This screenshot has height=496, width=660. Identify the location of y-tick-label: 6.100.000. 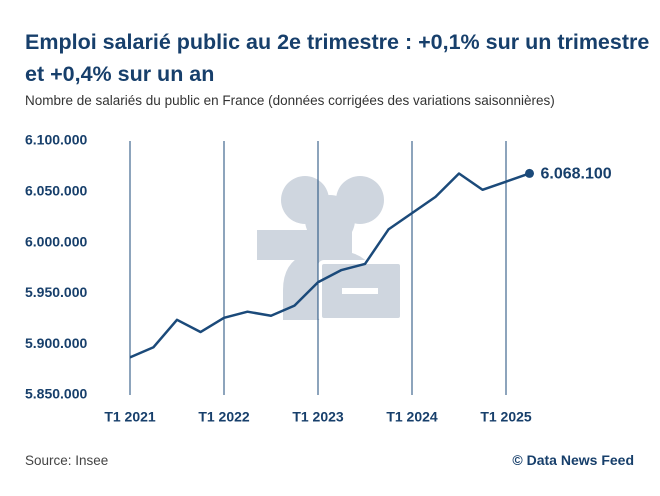
(56, 140).